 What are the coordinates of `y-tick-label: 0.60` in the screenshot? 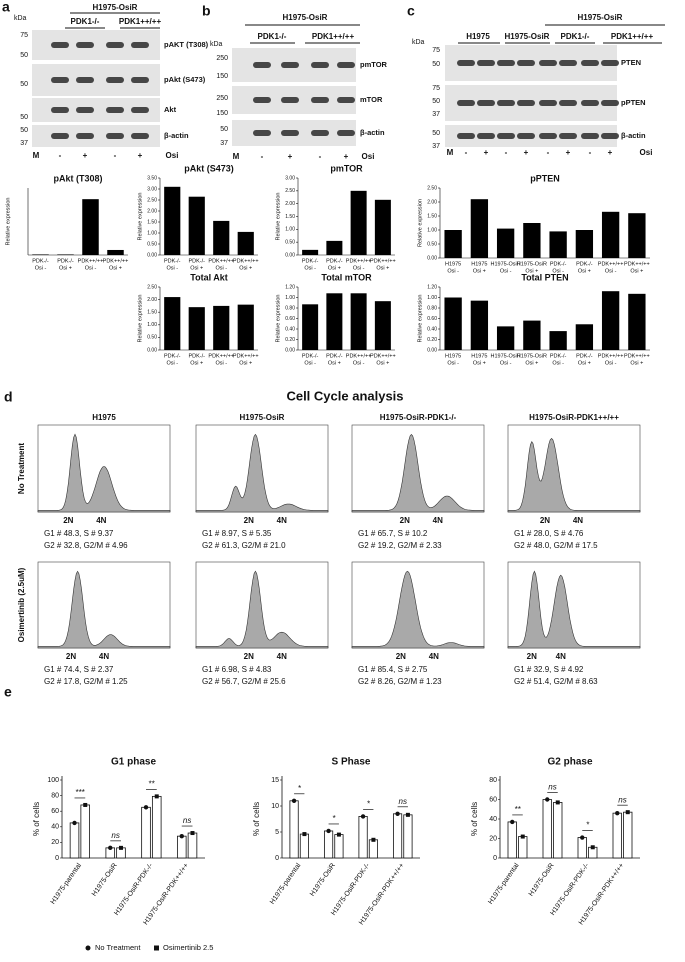 It's located at (290, 319).